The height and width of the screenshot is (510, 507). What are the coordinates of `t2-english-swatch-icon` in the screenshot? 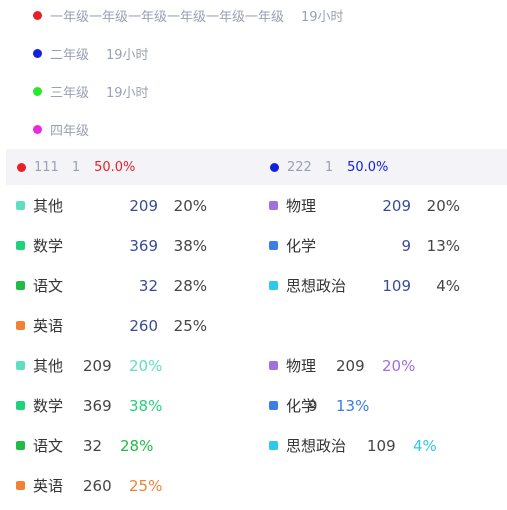 It's located at (20, 485).